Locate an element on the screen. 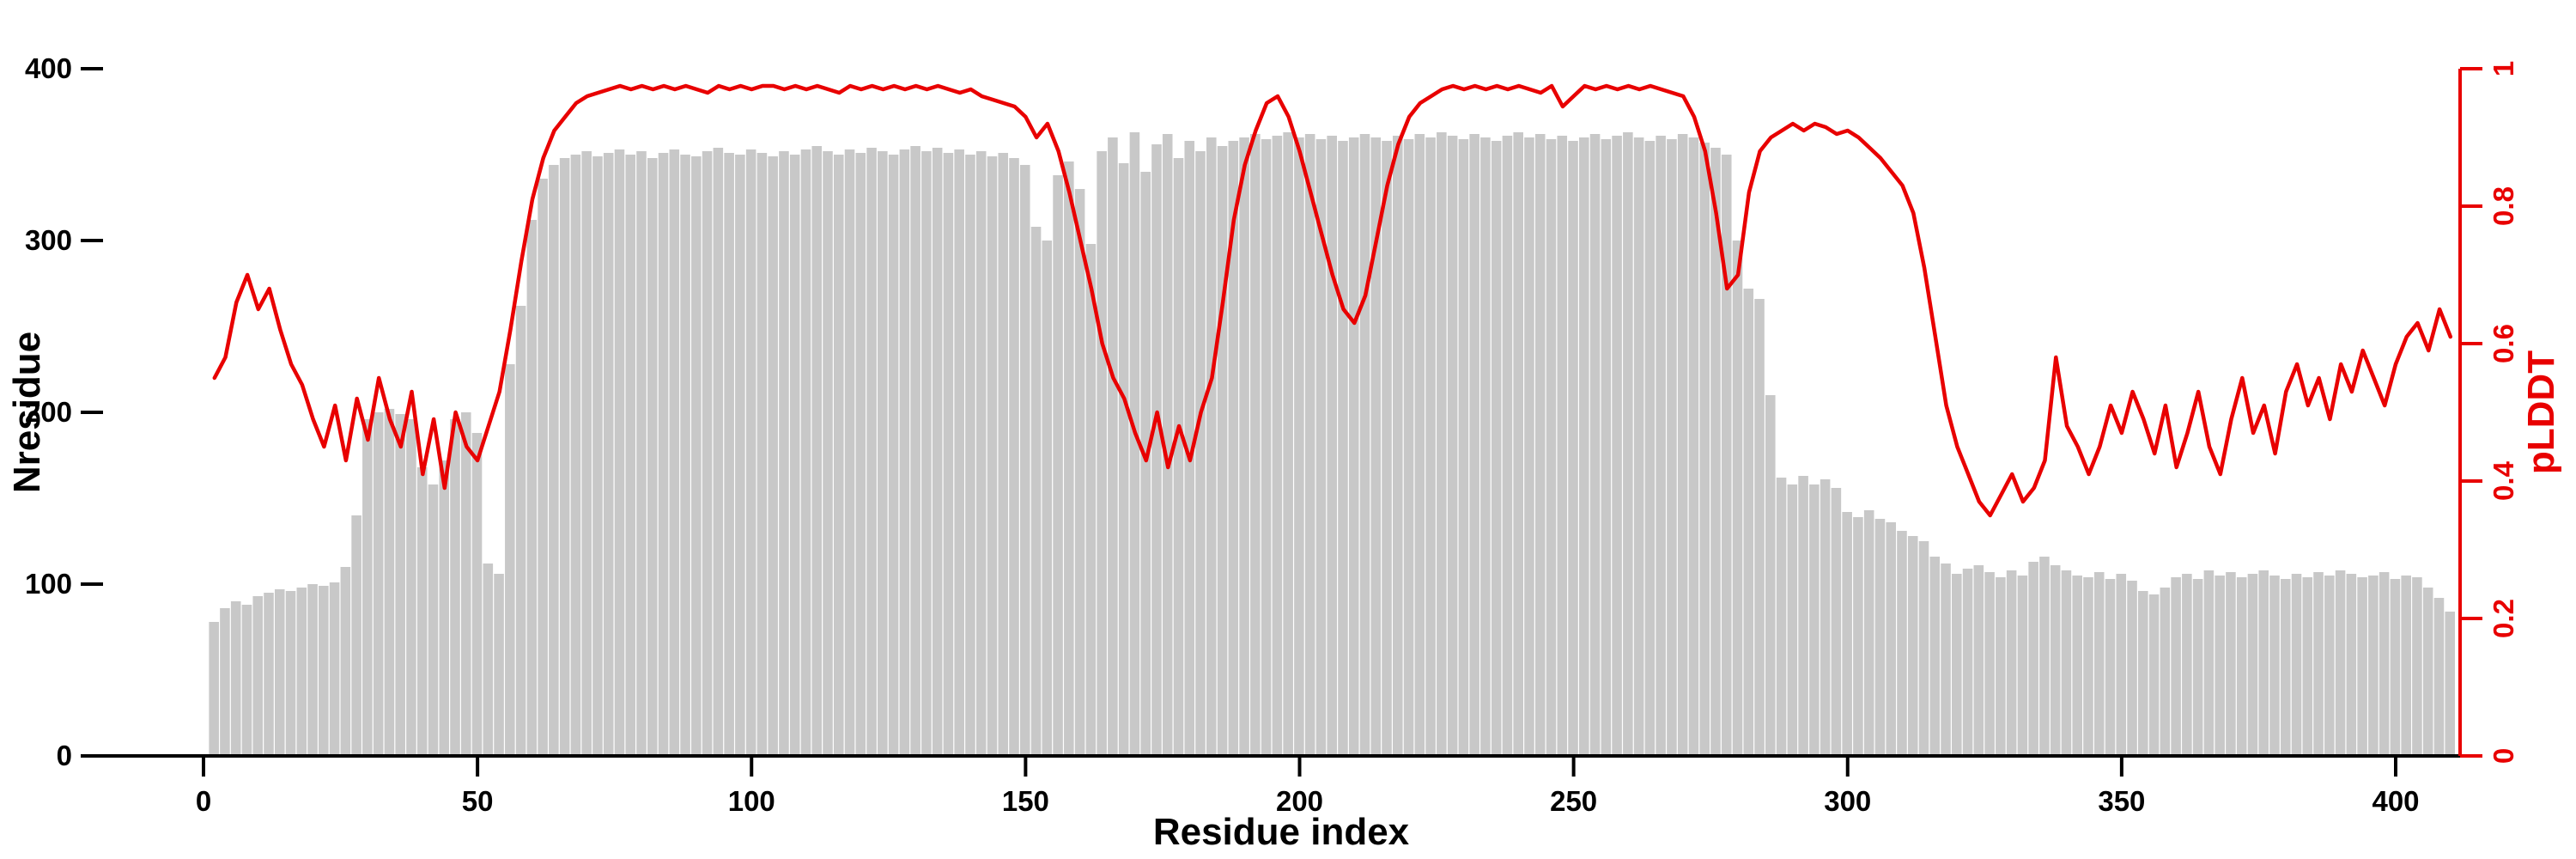 Image resolution: width=2576 pixels, height=859 pixels. right-y-tick-label: 1 is located at coordinates (2503, 68).